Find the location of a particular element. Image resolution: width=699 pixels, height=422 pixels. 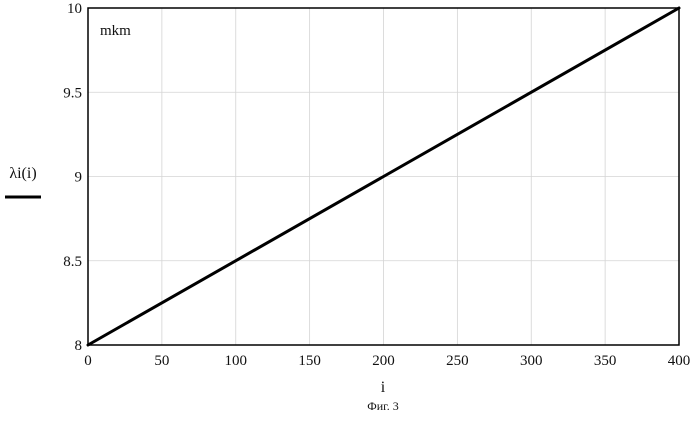

x-axis-label: i is located at coordinates (383, 387).